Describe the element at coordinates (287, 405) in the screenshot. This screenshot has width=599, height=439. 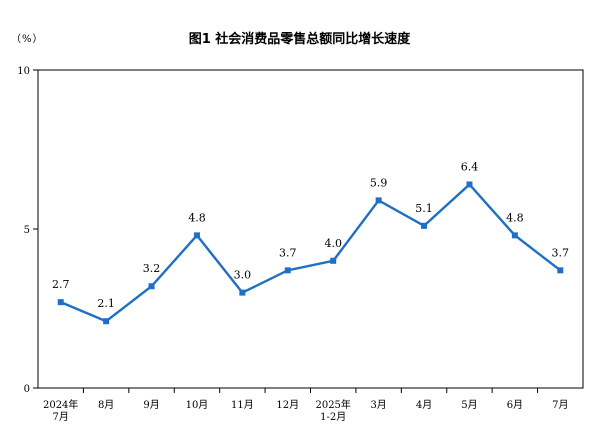
I see `x-tick-label: 12月` at that location.